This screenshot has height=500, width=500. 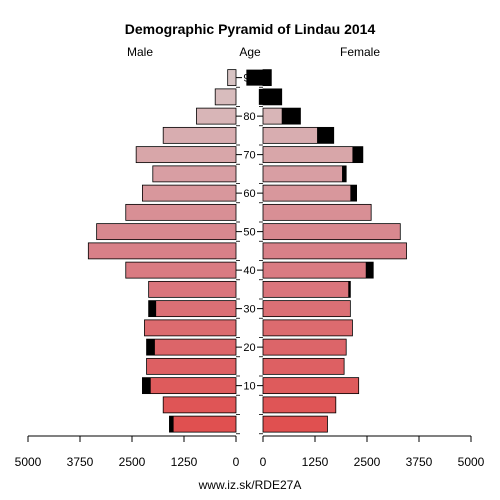 I want to click on age-tick-label-10: 10, so click(x=249, y=387).